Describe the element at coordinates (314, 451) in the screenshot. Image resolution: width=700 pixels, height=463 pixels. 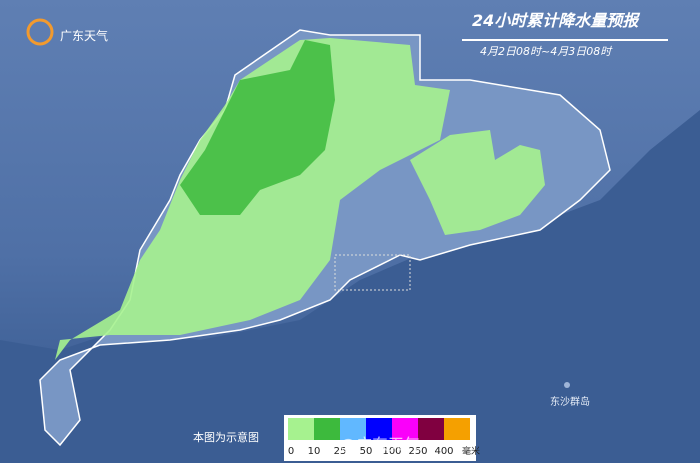
I see `legend-label: 10` at that location.